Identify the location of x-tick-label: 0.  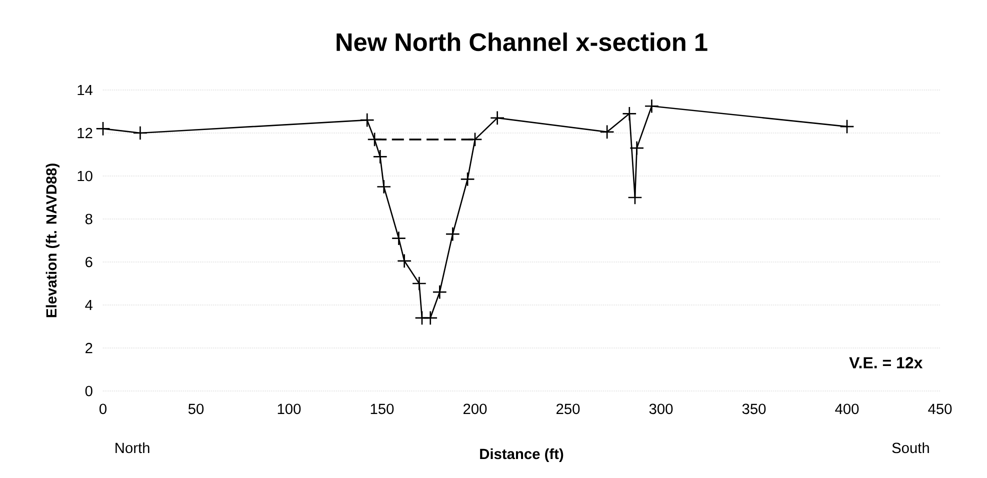
(102, 409).